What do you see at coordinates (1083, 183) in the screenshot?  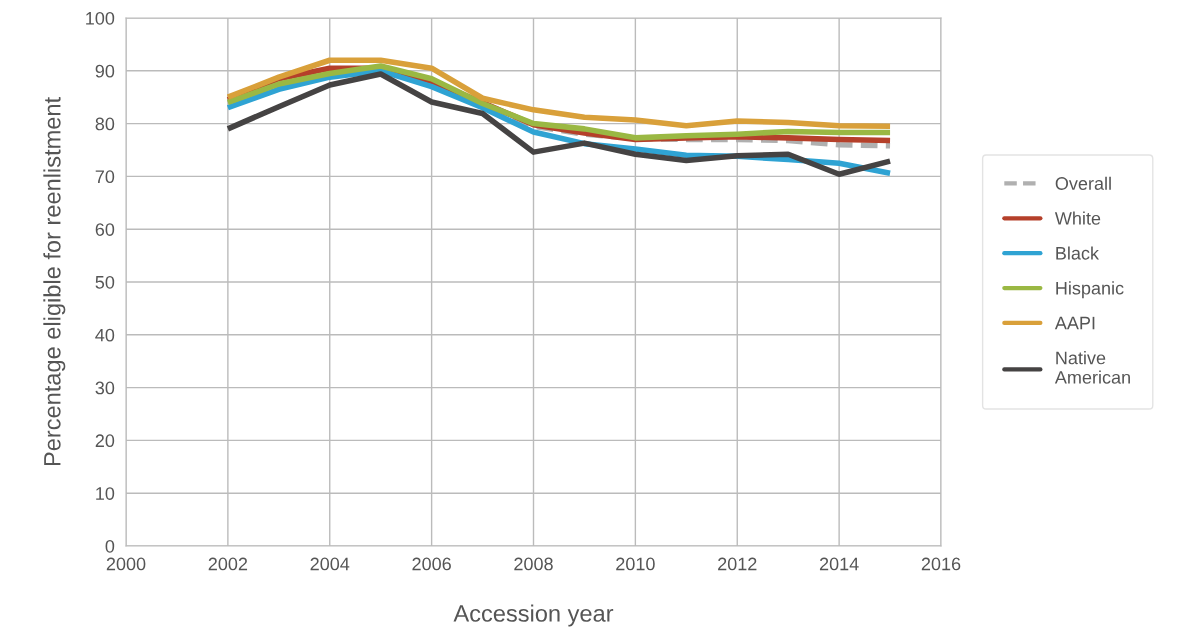 I see `legend-label: Overall` at bounding box center [1083, 183].